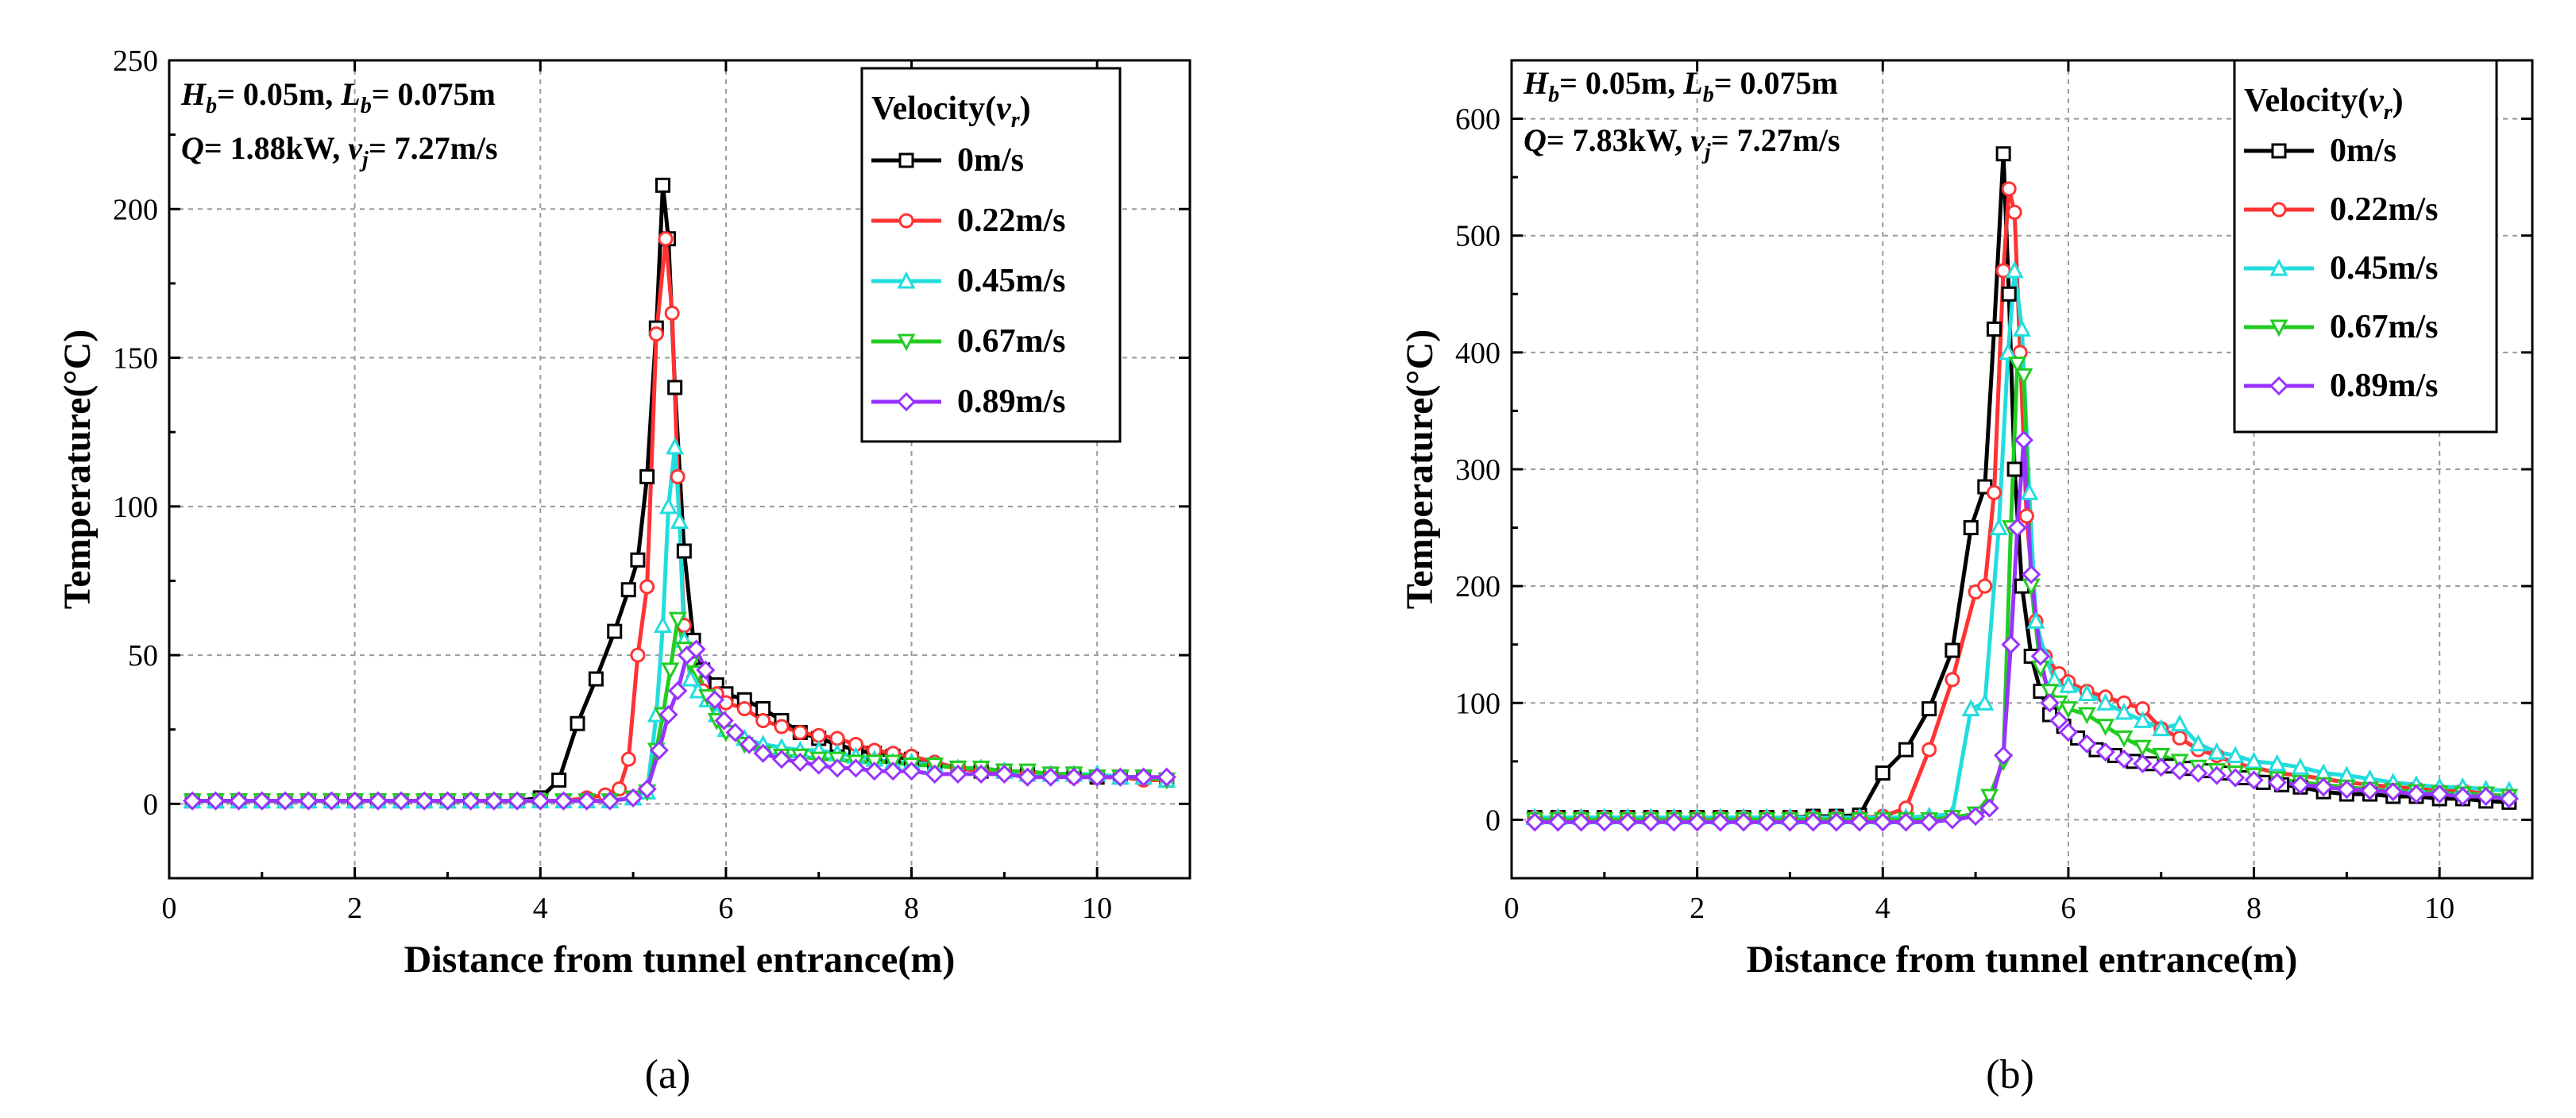 This screenshot has height=1118, width=2576. I want to click on annotation-conditions: Q= 7.83kW, vj= 7.27m/s, so click(1682, 143).